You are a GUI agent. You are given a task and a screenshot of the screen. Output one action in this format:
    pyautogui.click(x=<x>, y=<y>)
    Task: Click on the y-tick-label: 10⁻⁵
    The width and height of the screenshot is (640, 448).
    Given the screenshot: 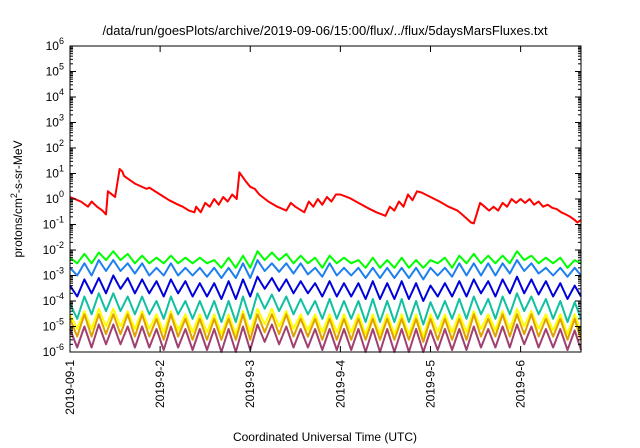 What is the action you would take?
    pyautogui.click(x=53, y=325)
    